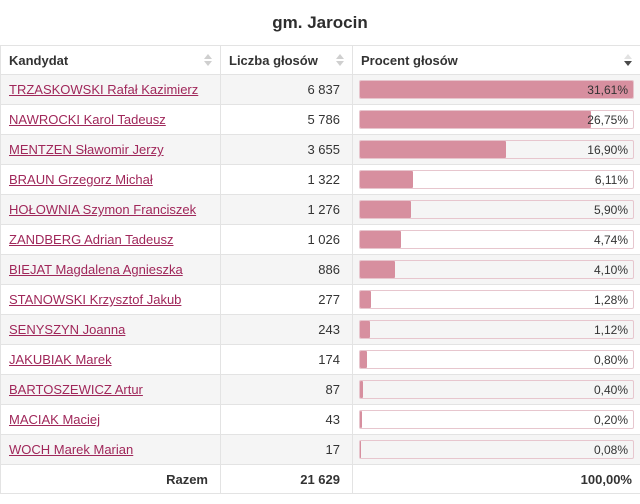 The image size is (640, 504). What do you see at coordinates (67, 329) in the screenshot?
I see `candidate-link: SENYSZYN Joanna` at bounding box center [67, 329].